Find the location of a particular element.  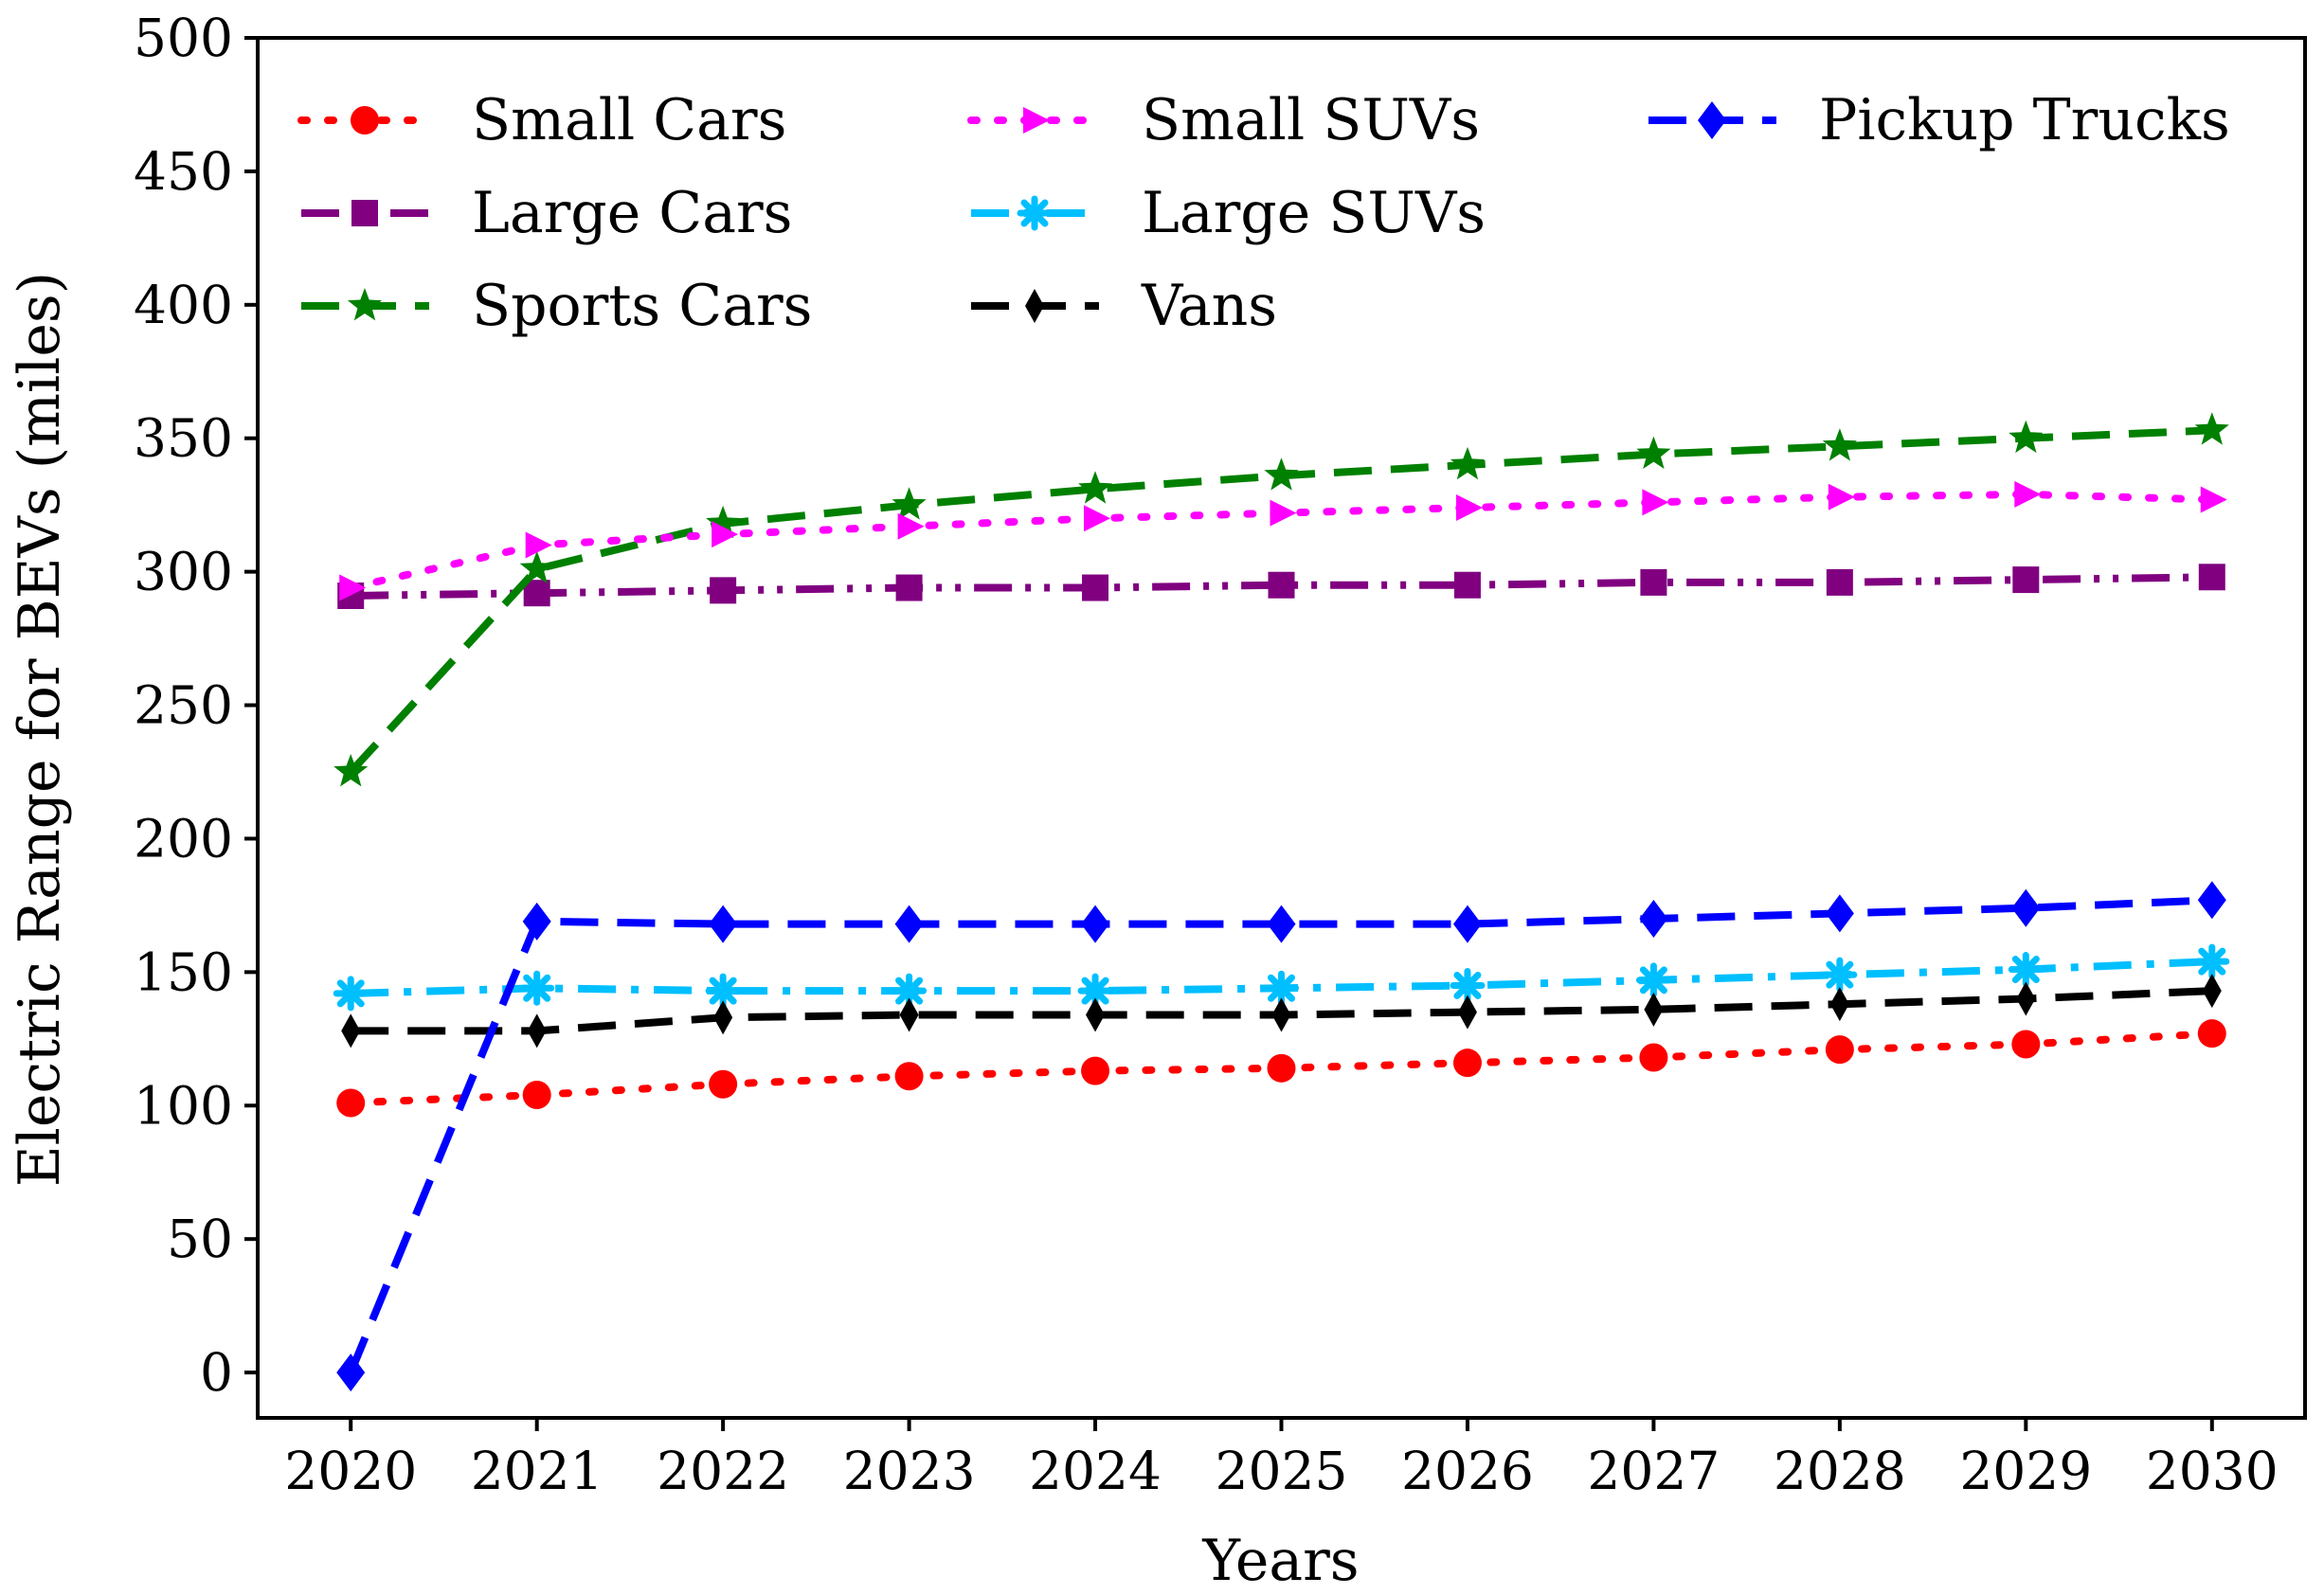

legend-item-sports-cars: Sports Cars is located at coordinates (556, 306).